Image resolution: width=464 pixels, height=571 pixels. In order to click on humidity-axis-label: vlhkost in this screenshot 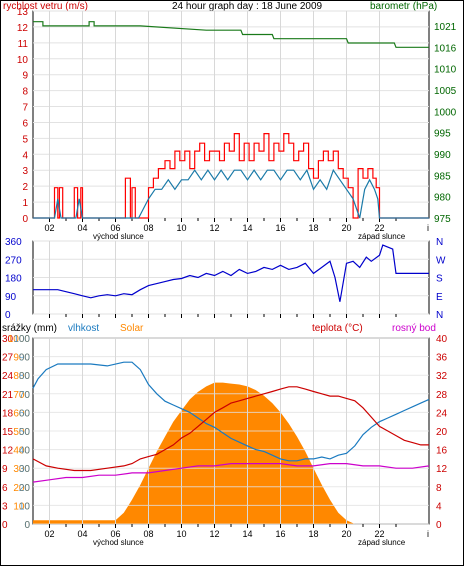, I will do `click(83, 328)`.